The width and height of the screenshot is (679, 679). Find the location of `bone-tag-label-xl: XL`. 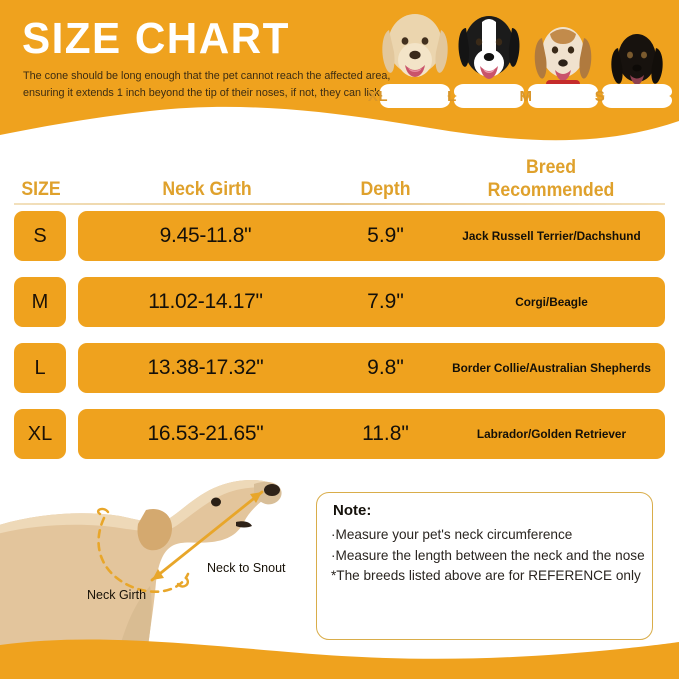

bone-tag-label-xl: XL is located at coordinates (378, 96).